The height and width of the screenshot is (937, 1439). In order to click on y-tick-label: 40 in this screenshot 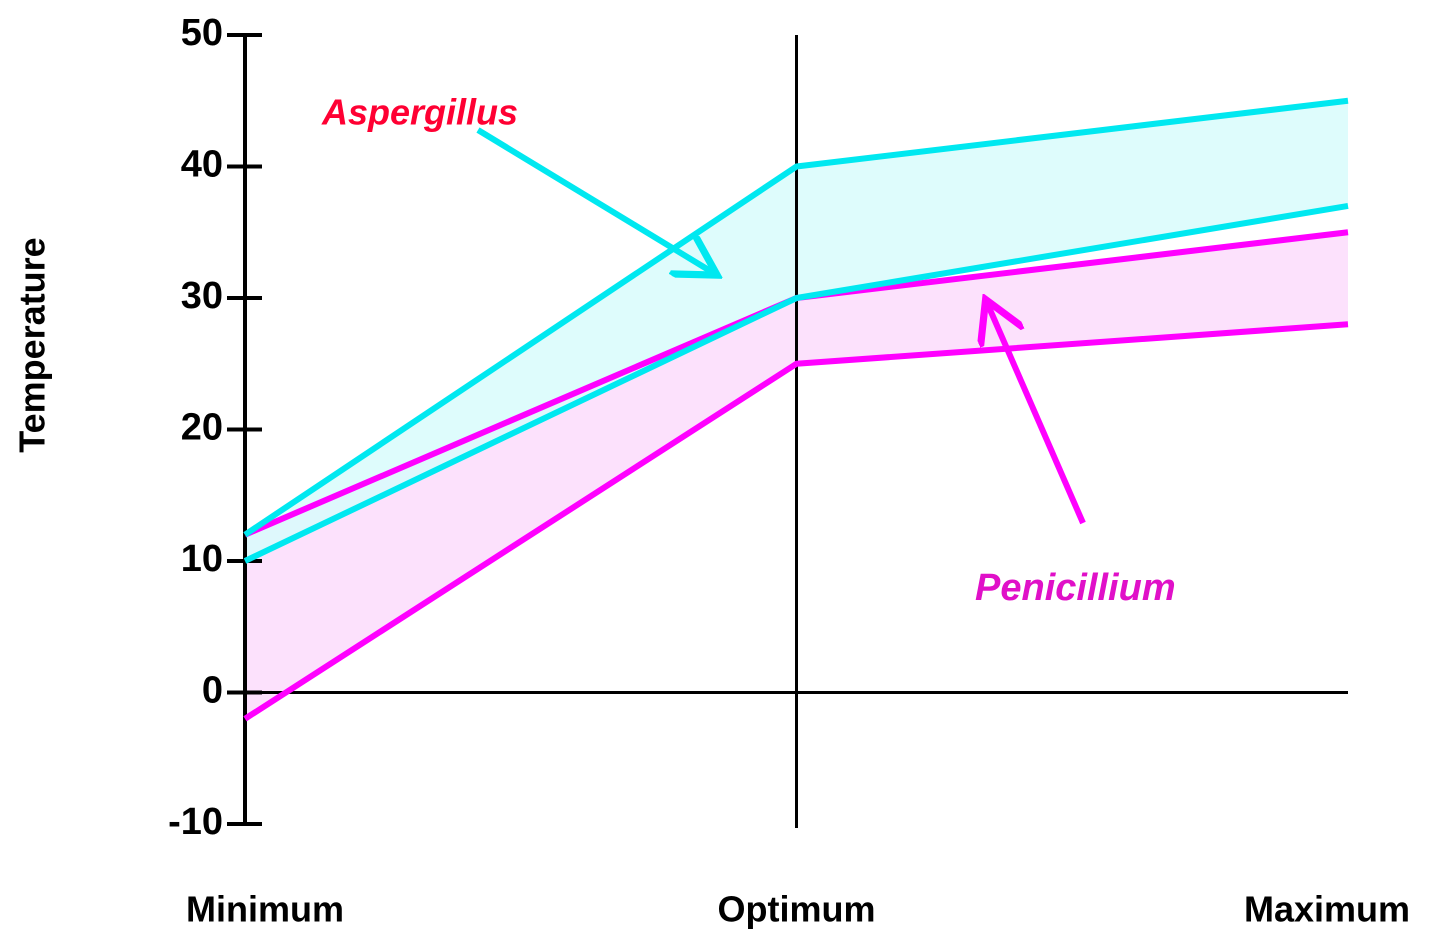, I will do `click(202, 165)`.